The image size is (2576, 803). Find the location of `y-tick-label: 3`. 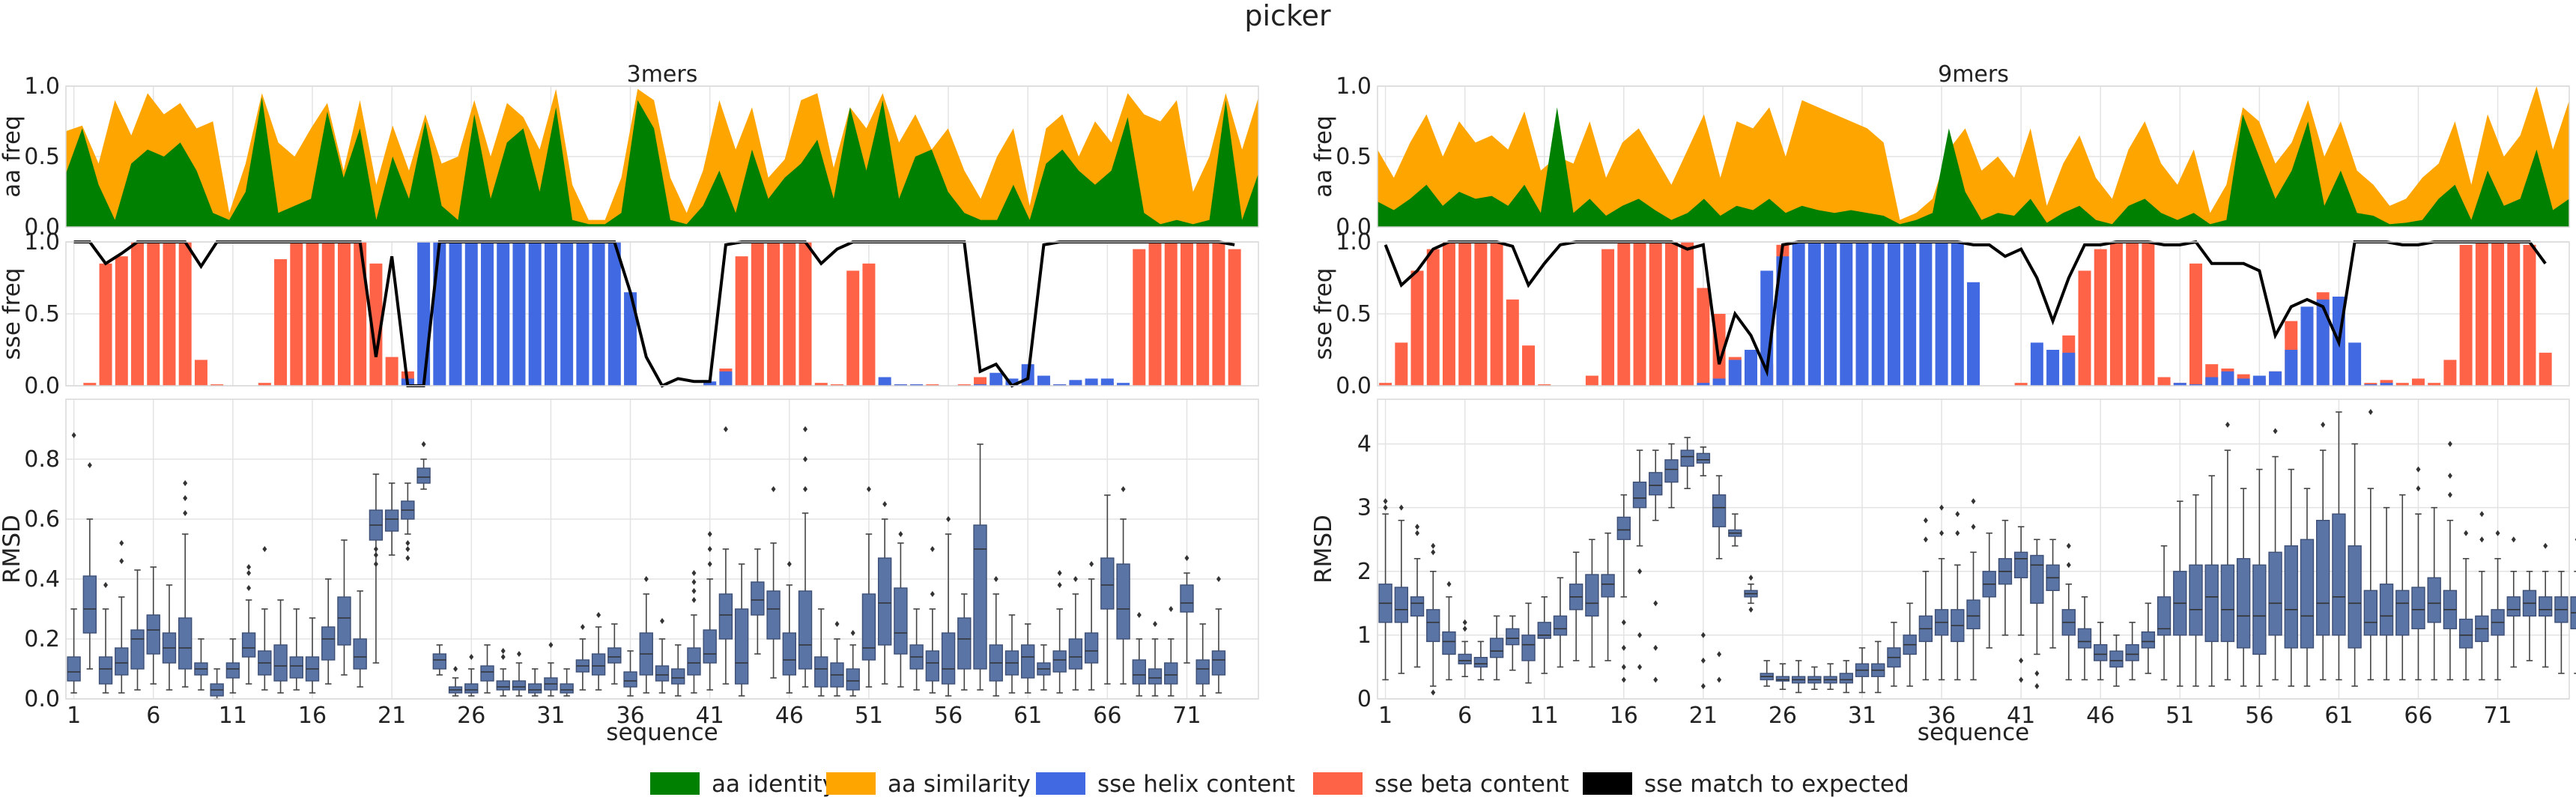

y-tick-label: 3 is located at coordinates (1364, 508).